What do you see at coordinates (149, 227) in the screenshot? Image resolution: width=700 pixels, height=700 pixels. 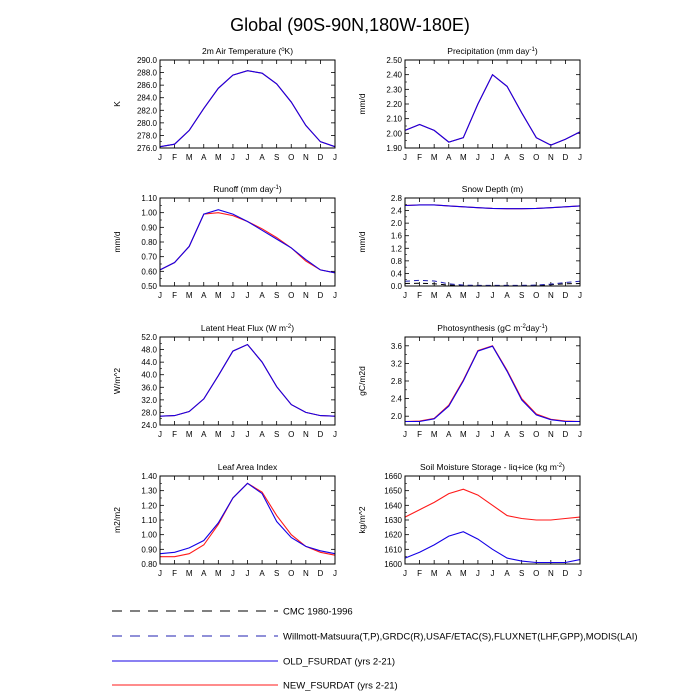 I see `y-tick-label: 0.90` at bounding box center [149, 227].